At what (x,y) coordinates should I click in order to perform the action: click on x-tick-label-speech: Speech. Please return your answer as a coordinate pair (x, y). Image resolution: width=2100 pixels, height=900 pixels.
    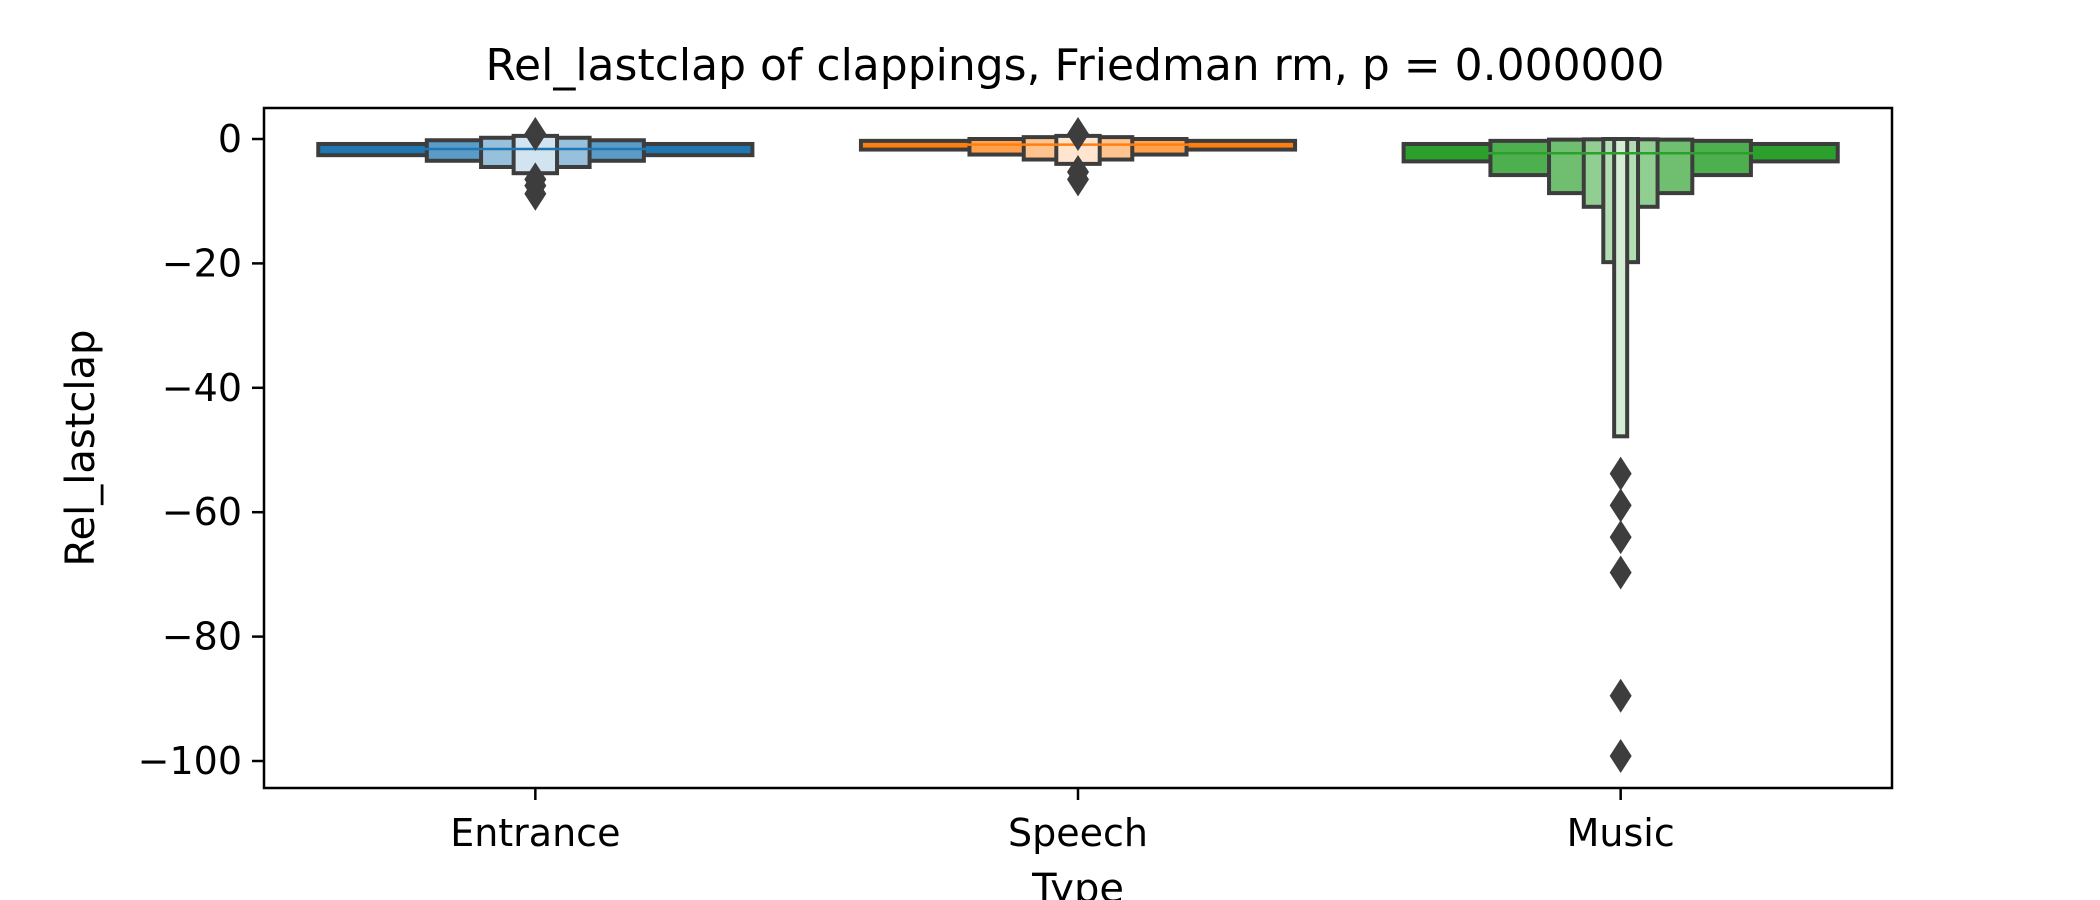
    Looking at the image, I should click on (1078, 833).